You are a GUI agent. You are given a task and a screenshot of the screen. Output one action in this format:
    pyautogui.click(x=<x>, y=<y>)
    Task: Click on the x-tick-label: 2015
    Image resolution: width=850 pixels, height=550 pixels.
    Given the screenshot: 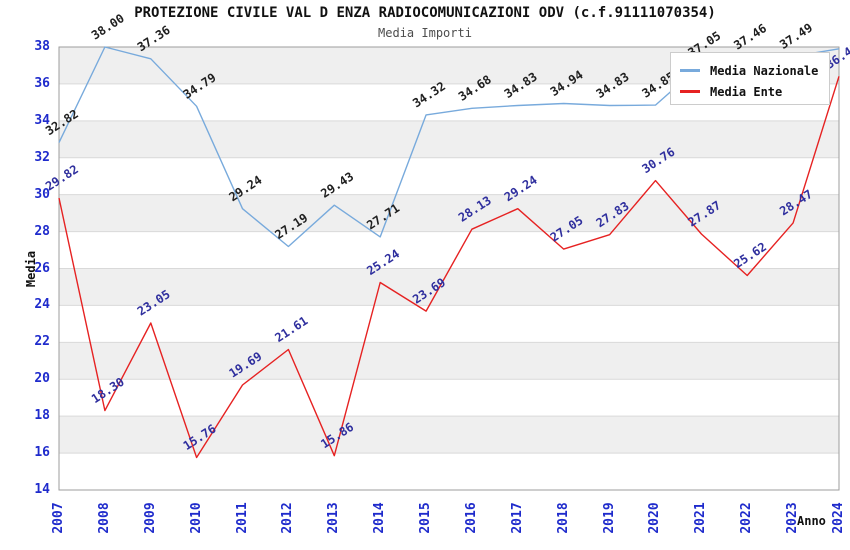 What is the action you would take?
    pyautogui.click(x=426, y=518)
    